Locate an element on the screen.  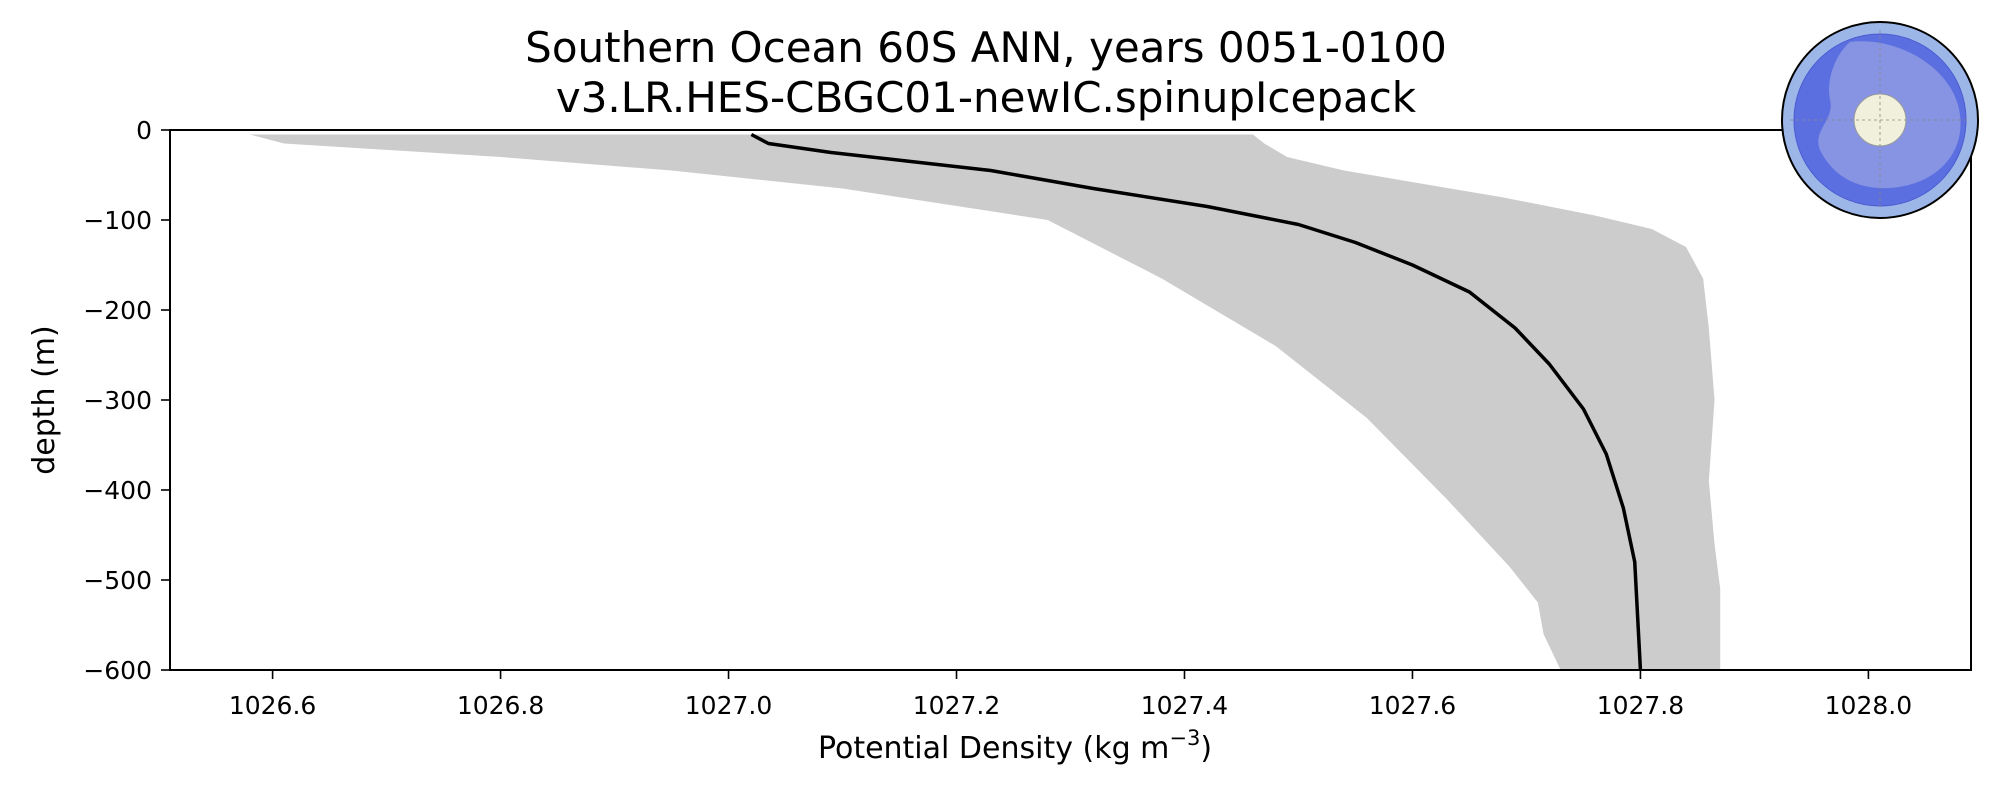
x-tick-label: 1027.8 is located at coordinates (1640, 705).